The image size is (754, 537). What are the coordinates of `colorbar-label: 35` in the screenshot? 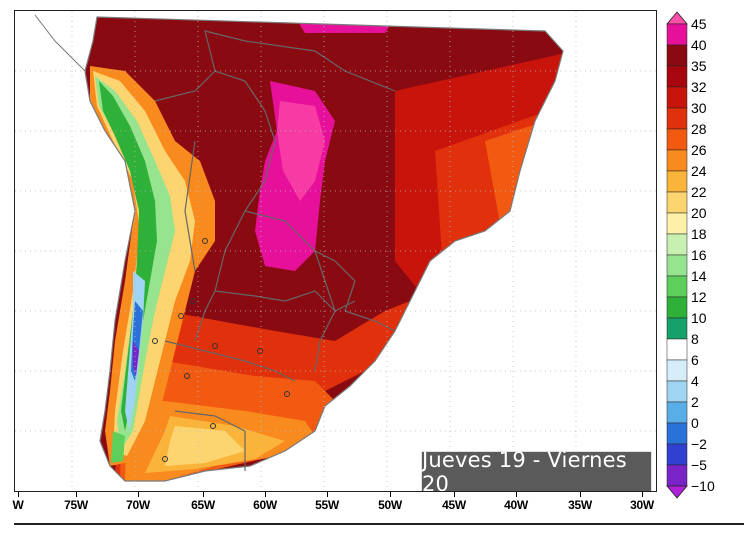 It's located at (699, 66).